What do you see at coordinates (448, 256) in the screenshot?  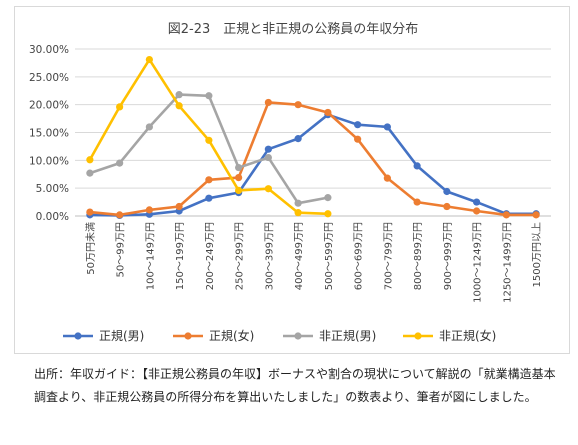 I see `x-category-label: 900〜999万円` at bounding box center [448, 256].